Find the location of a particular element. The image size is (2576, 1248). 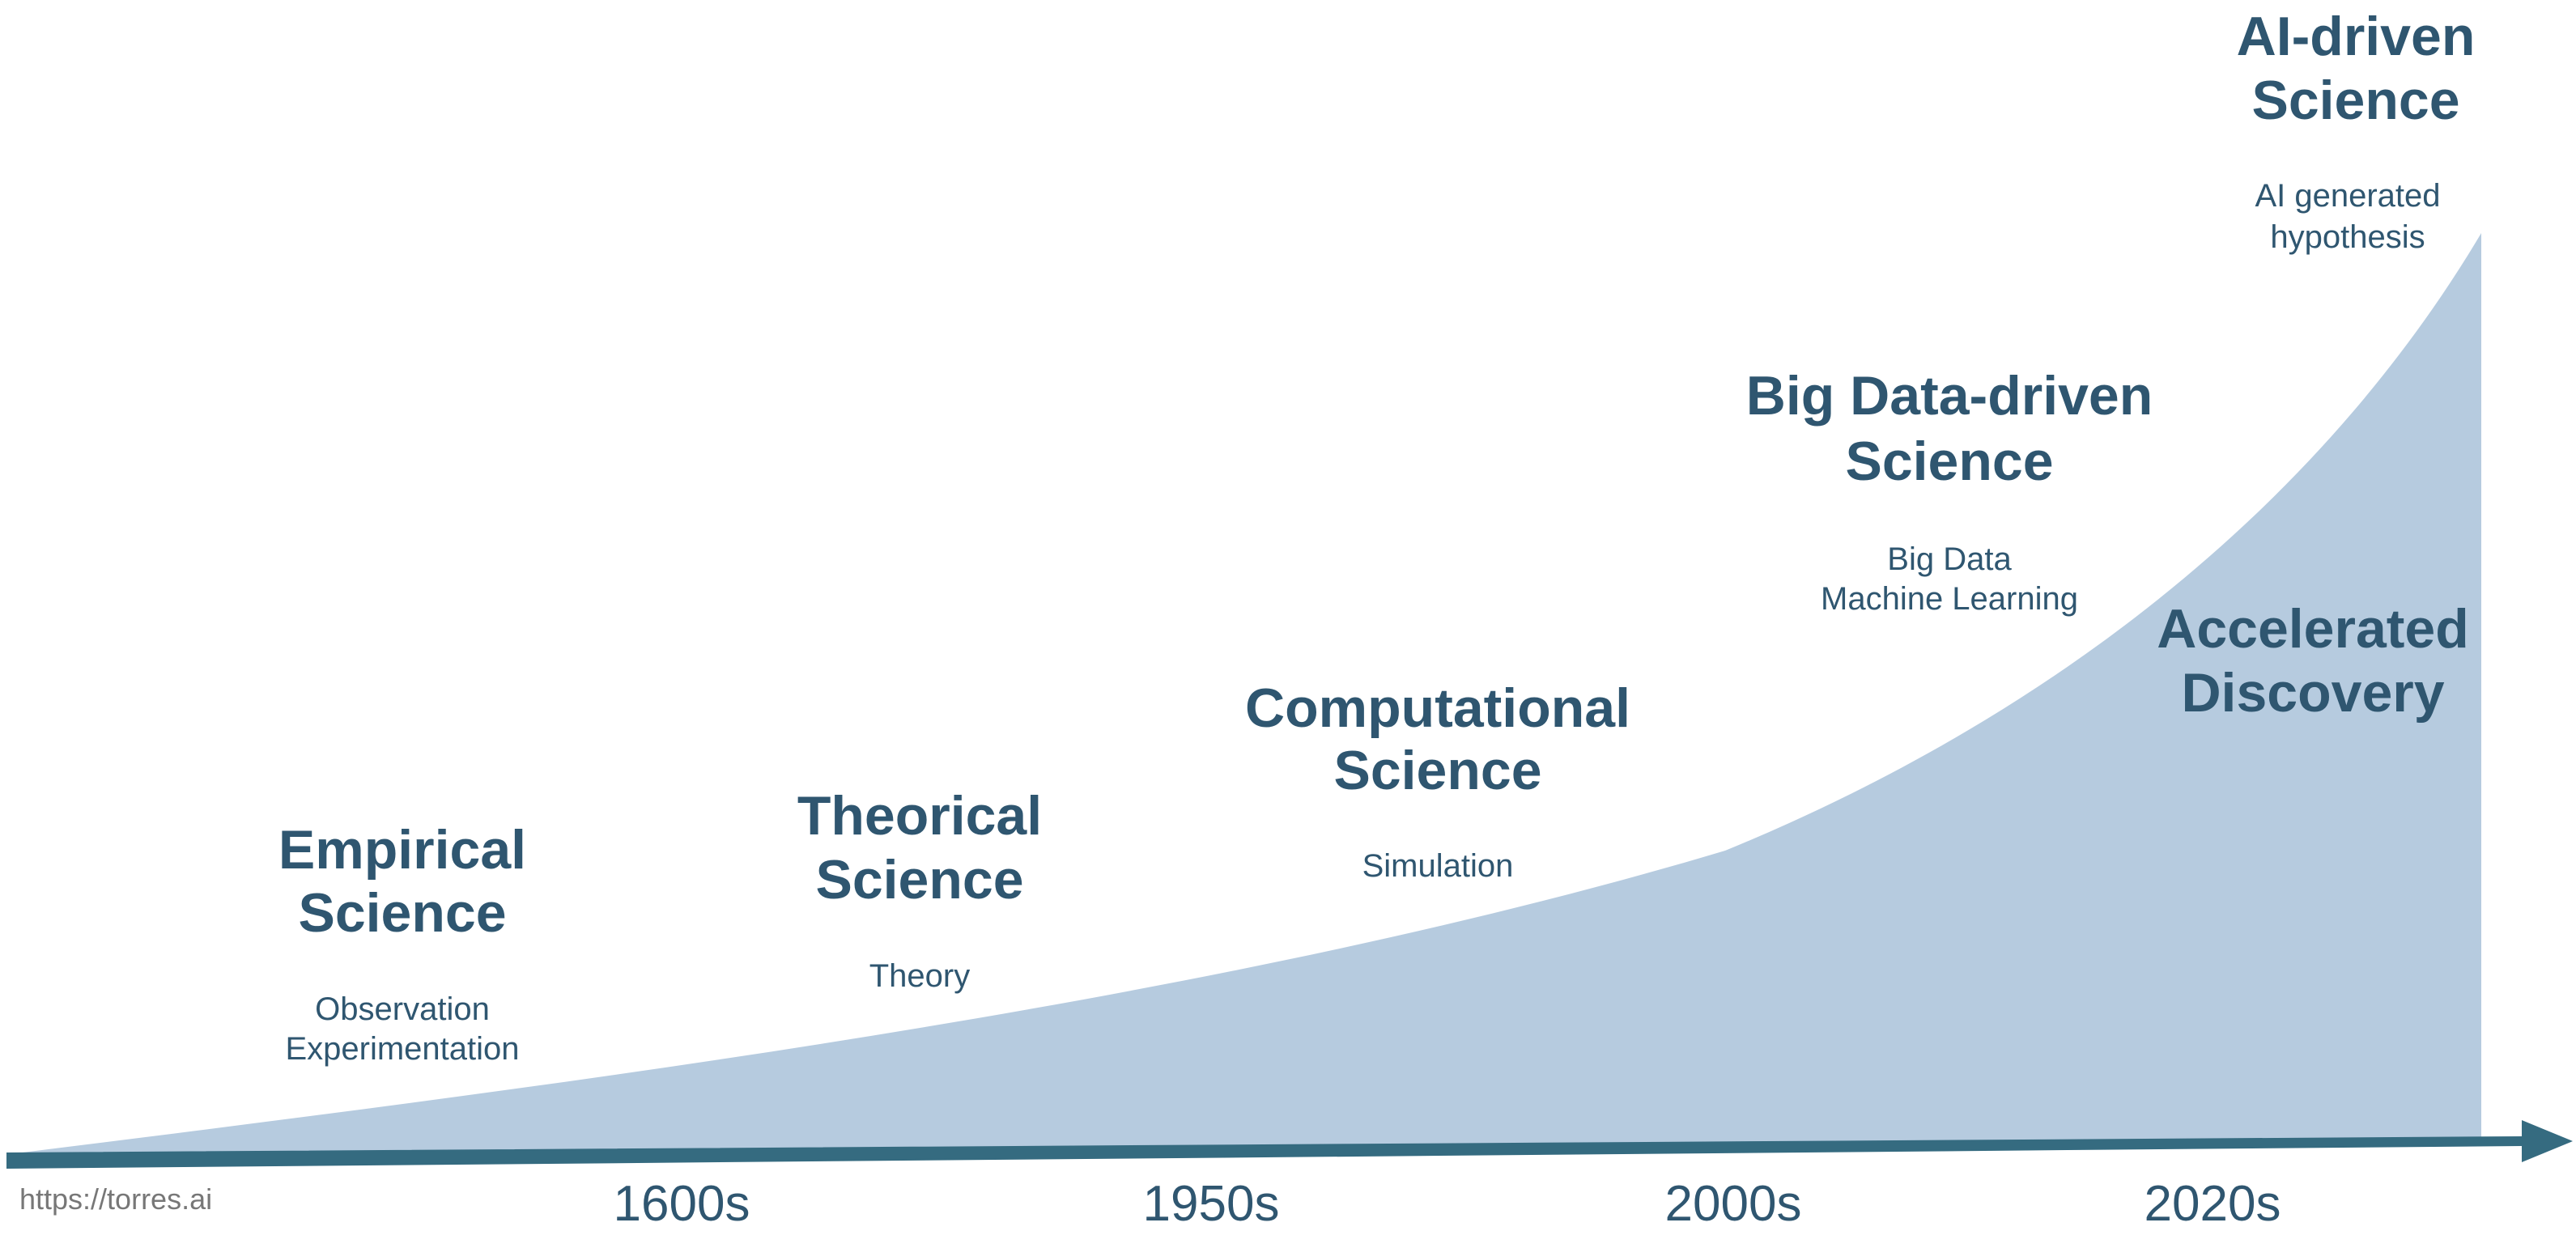

watermark: https://torres.ai is located at coordinates (115, 1199).